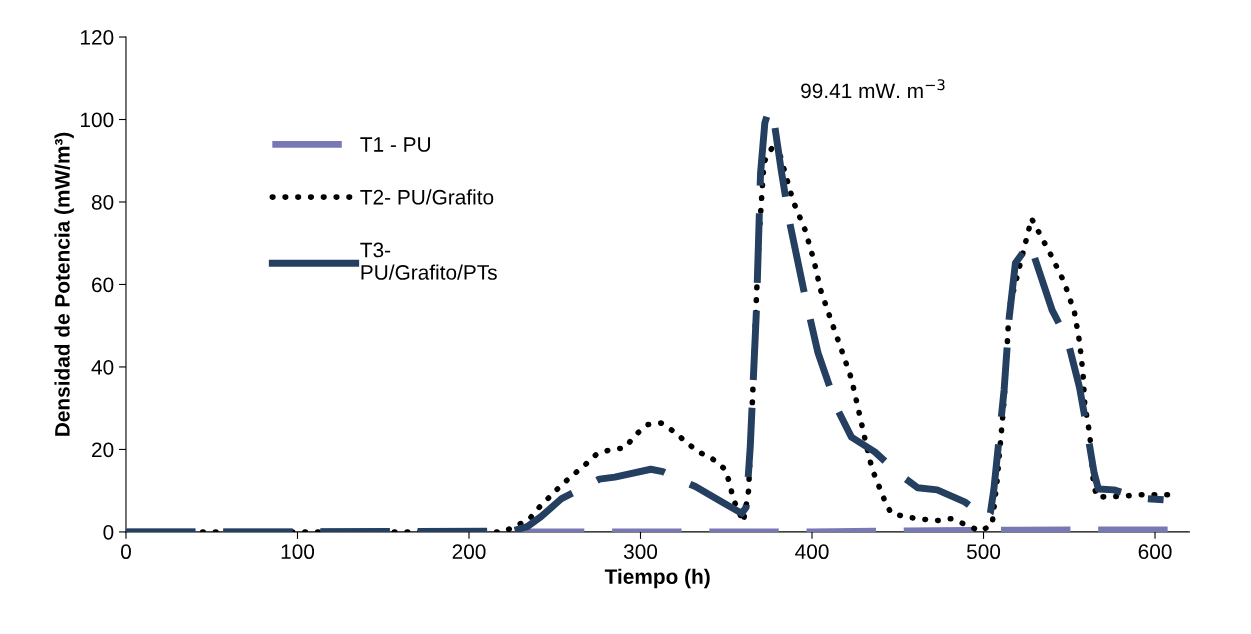 This screenshot has height=634, width=1251. Describe the element at coordinates (1155, 552) in the screenshot. I see `x-tick-label: 600` at that location.